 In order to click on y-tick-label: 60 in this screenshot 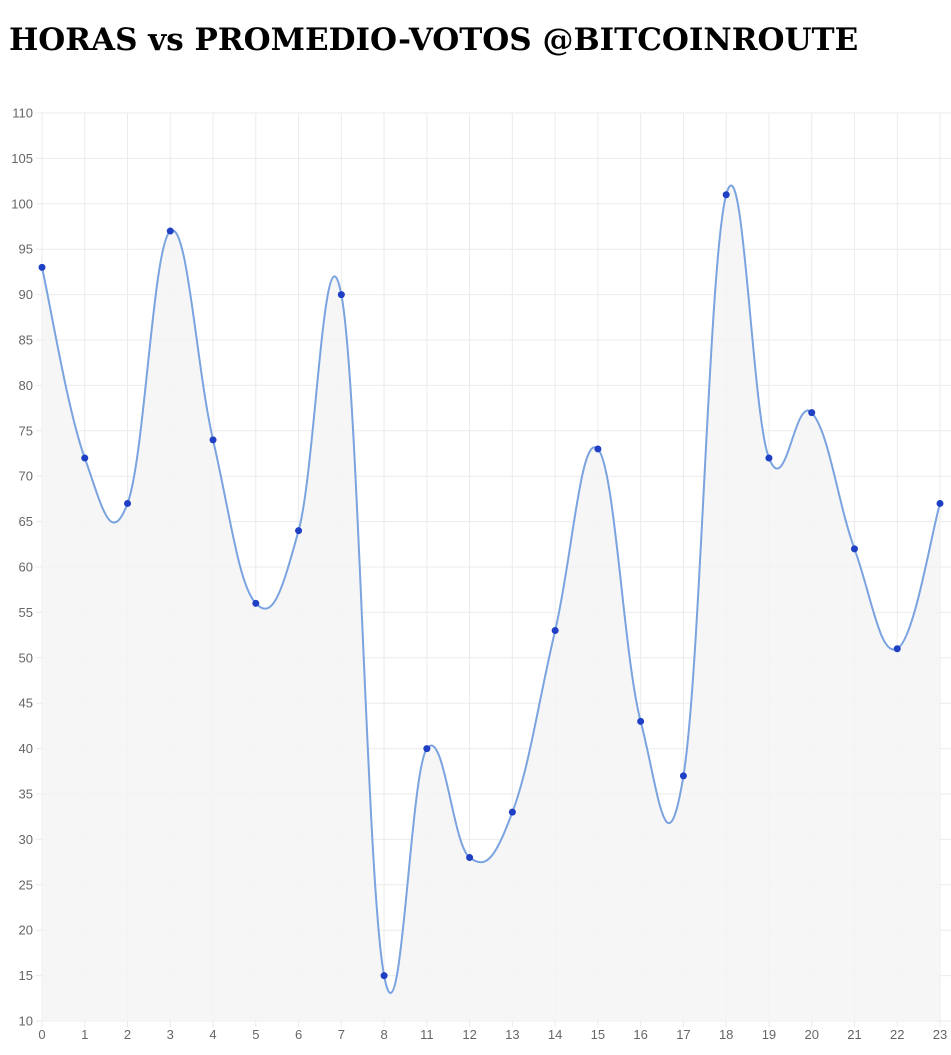, I will do `click(26, 567)`.